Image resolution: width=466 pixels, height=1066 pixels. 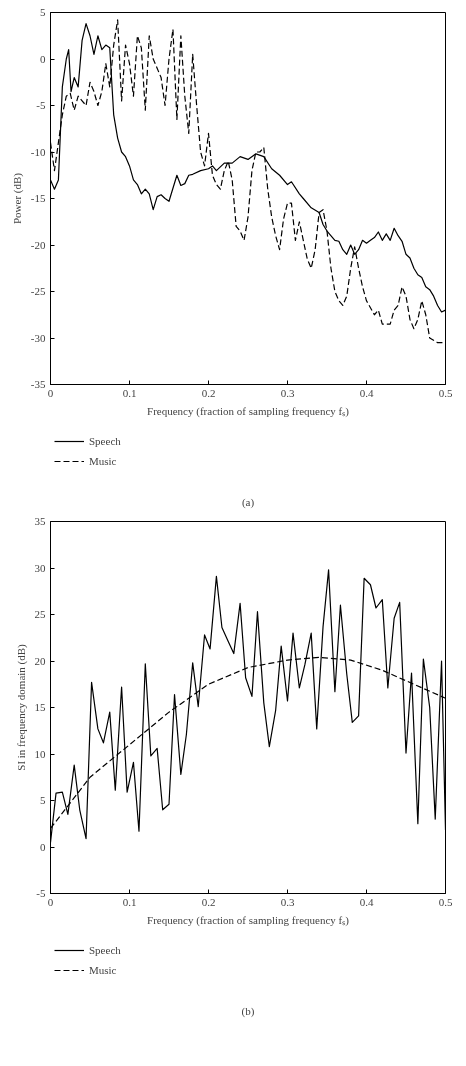 What do you see at coordinates (248, 502) in the screenshot?
I see `text: (a)` at bounding box center [248, 502].